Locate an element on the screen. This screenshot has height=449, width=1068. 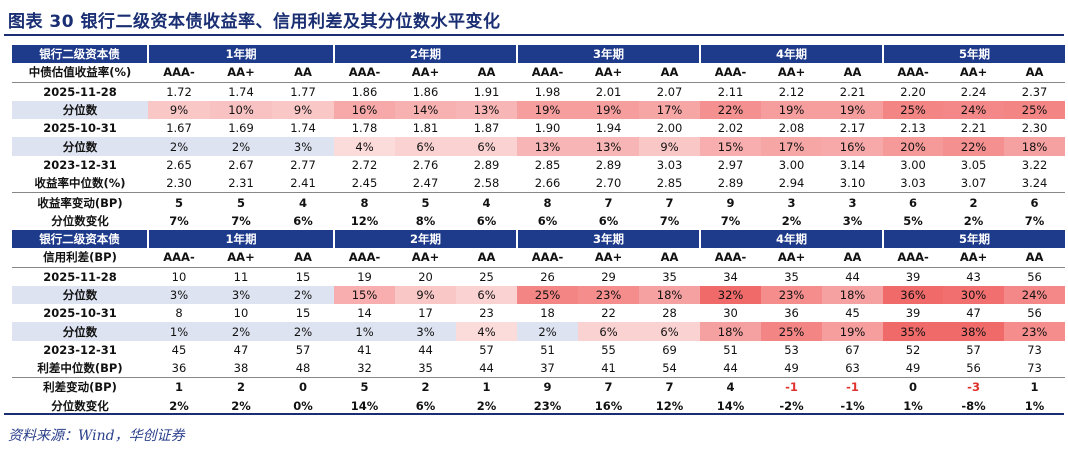
metric-label: 信用利差(BP) is located at coordinates (80, 257).